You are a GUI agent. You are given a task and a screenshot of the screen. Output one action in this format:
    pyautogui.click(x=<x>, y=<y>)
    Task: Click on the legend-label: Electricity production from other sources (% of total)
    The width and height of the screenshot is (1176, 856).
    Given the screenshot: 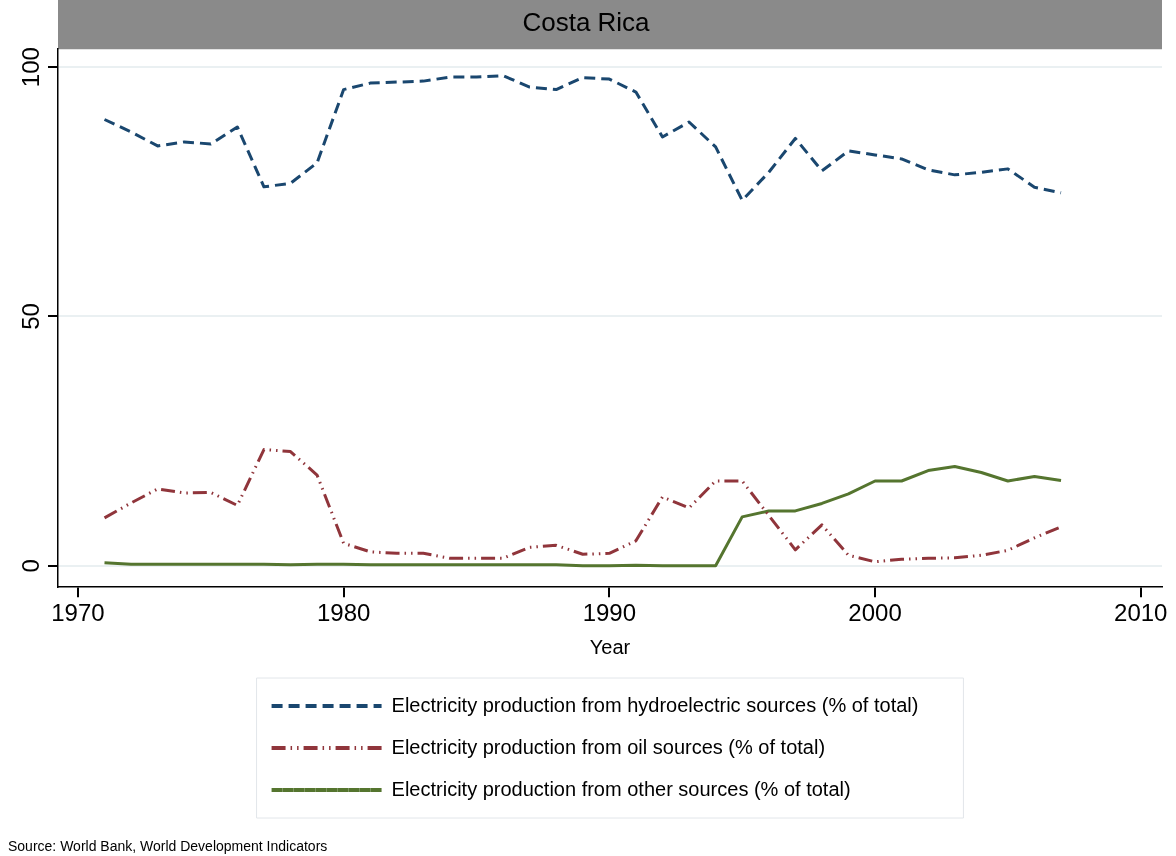 What is the action you would take?
    pyautogui.click(x=621, y=788)
    